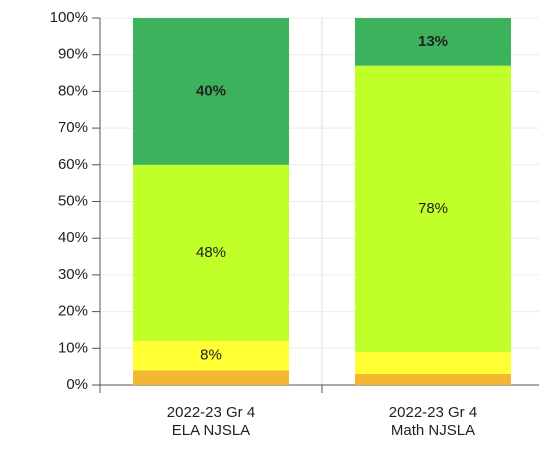  I want to click on y-tick-label: 20%, so click(73, 311).